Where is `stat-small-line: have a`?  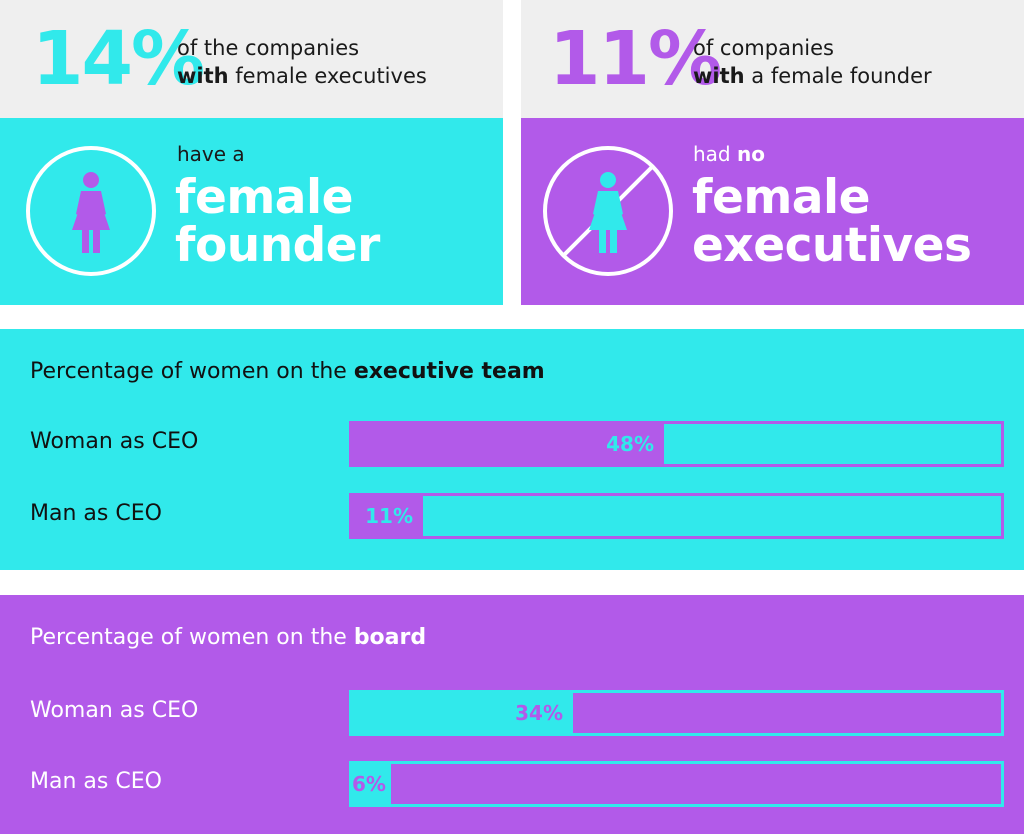 stat-small-line: have a is located at coordinates (211, 154).